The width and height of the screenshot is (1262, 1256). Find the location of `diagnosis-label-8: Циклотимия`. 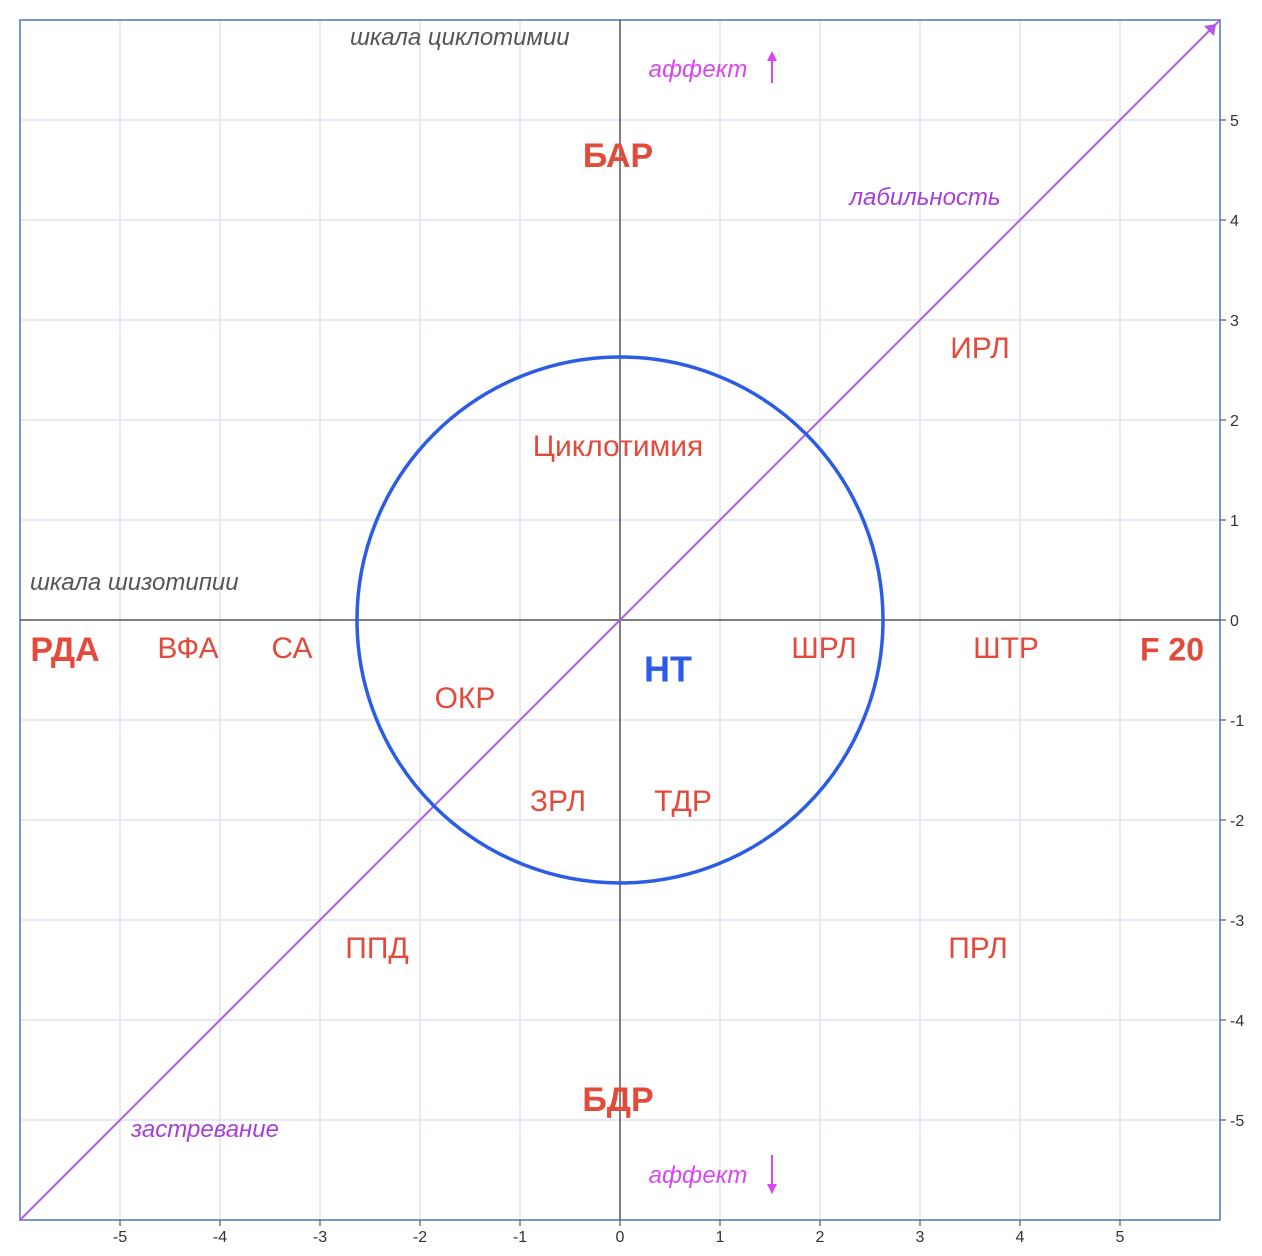

diagnosis-label-8: Циклотимия is located at coordinates (618, 446).